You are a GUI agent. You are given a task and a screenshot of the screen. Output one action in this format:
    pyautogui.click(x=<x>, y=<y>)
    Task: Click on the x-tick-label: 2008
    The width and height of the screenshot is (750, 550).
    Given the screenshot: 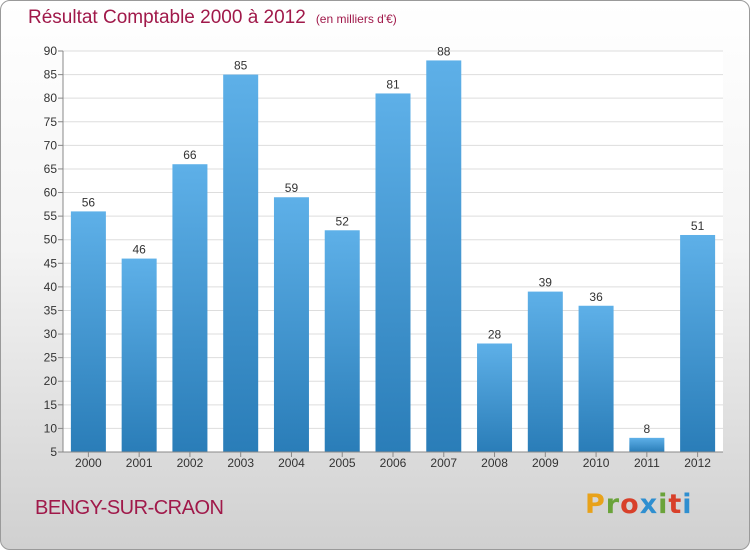 What is the action you would take?
    pyautogui.click(x=494, y=463)
    